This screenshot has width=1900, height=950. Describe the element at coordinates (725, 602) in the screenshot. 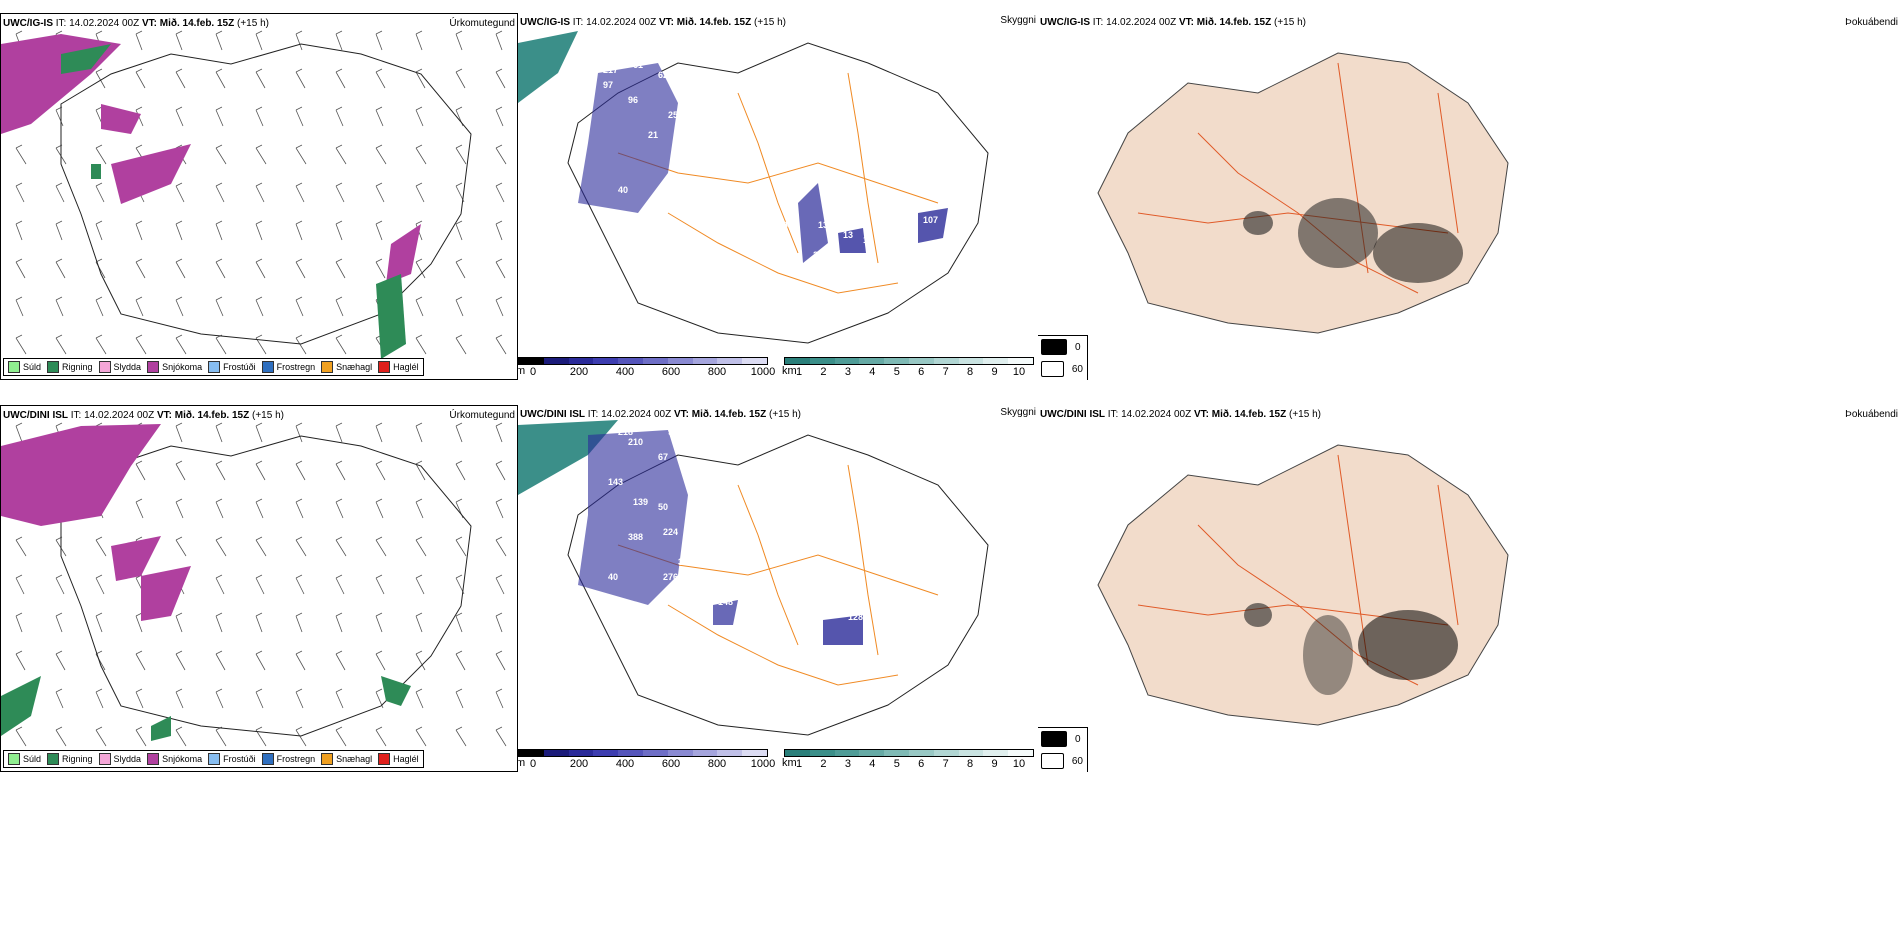

I see `visibility-value-label: 148` at that location.